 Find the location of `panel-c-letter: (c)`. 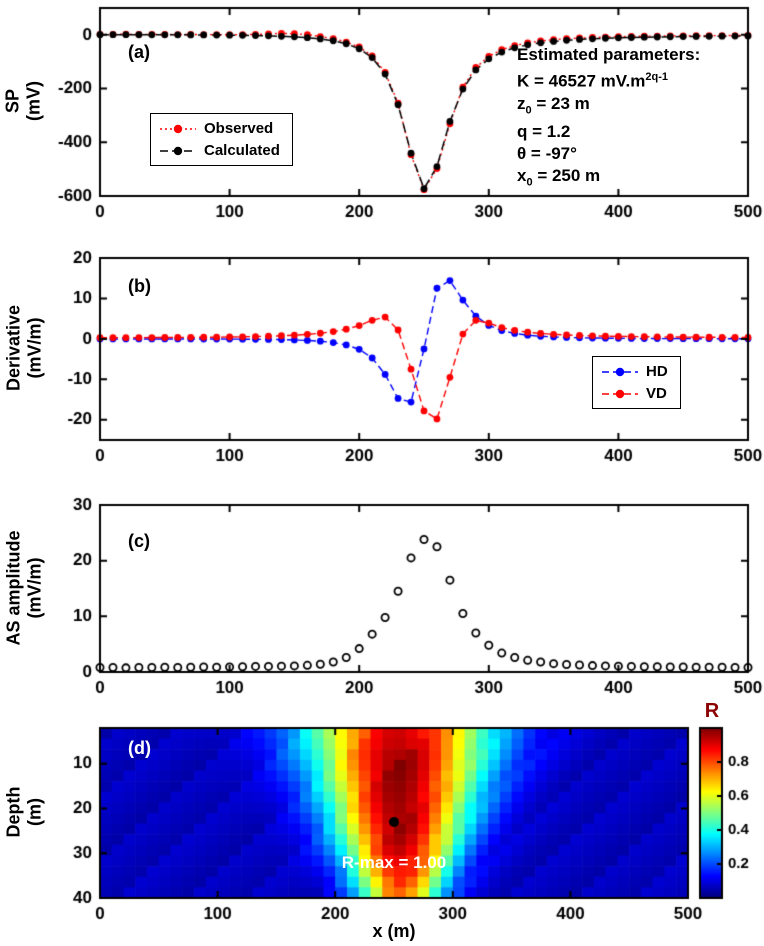

panel-c-letter: (c) is located at coordinates (139, 541).